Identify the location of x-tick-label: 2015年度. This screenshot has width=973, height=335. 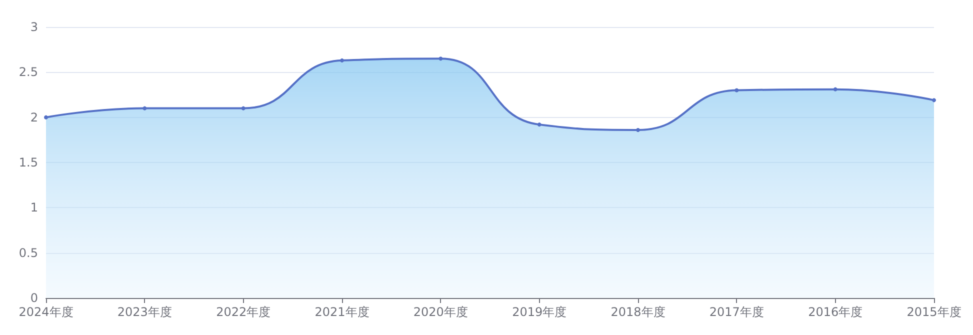
(934, 312).